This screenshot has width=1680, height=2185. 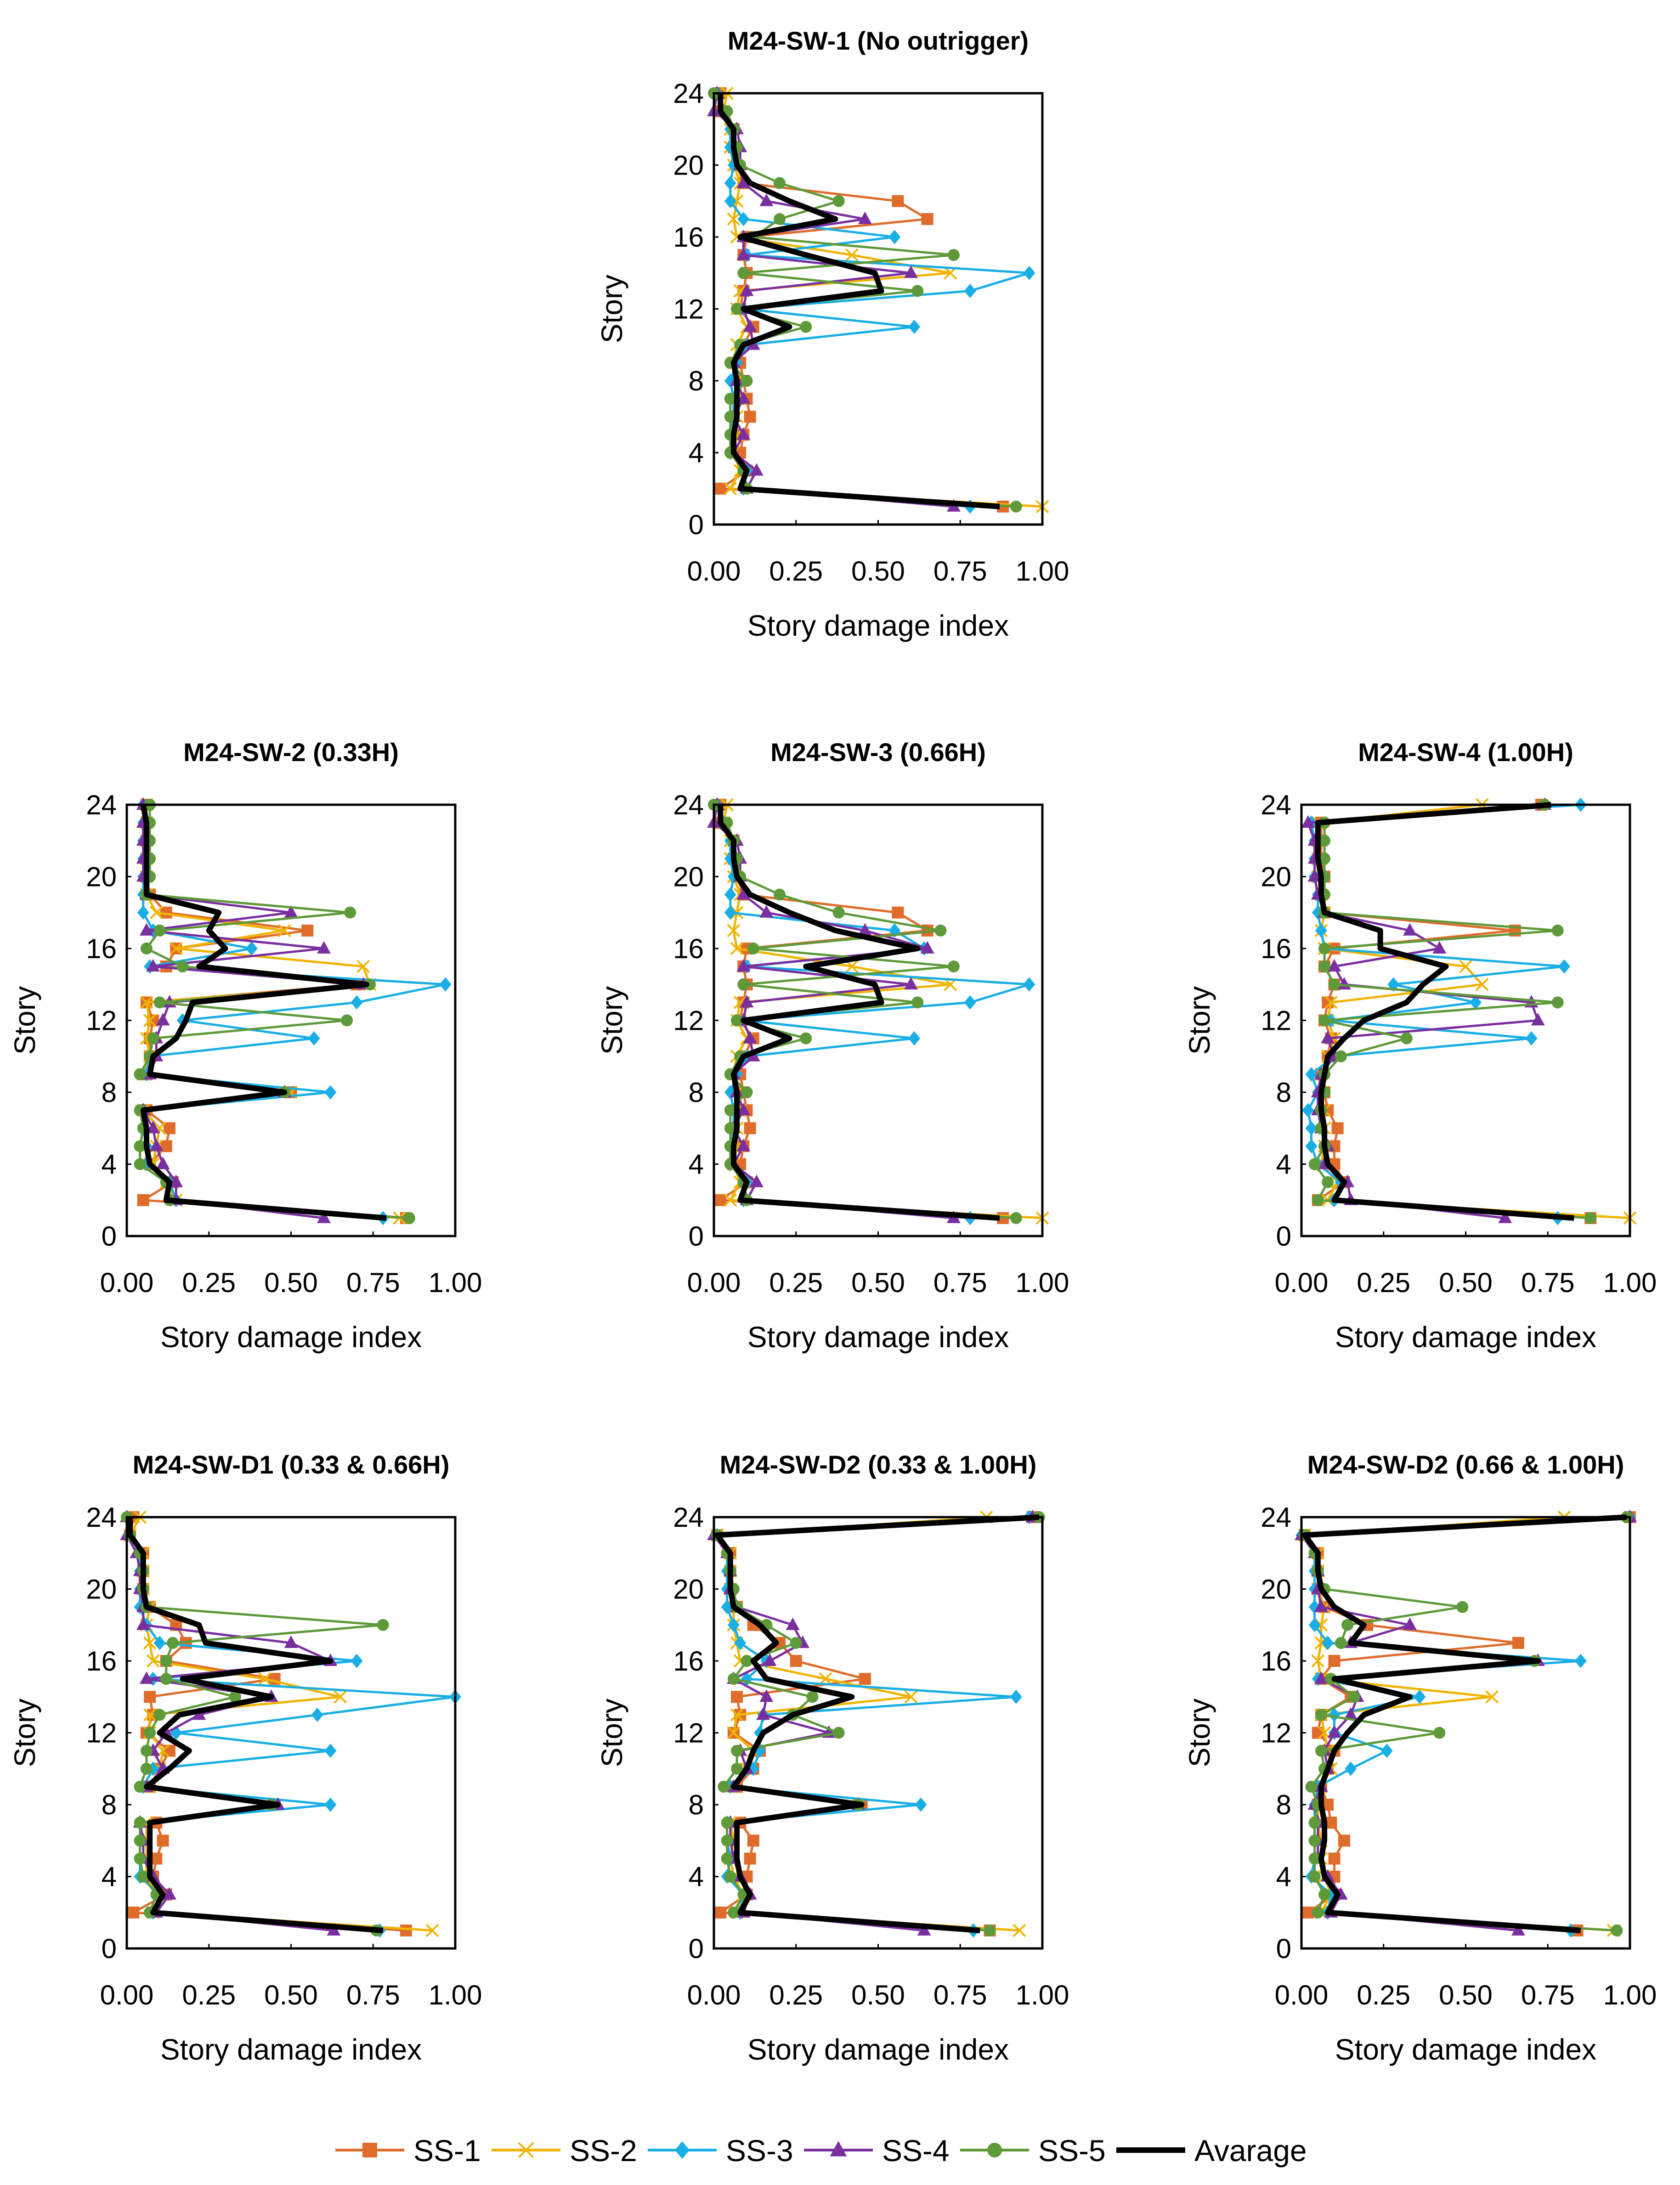 What do you see at coordinates (1276, 1517) in the screenshot?
I see `y-tick-label: 24` at bounding box center [1276, 1517].